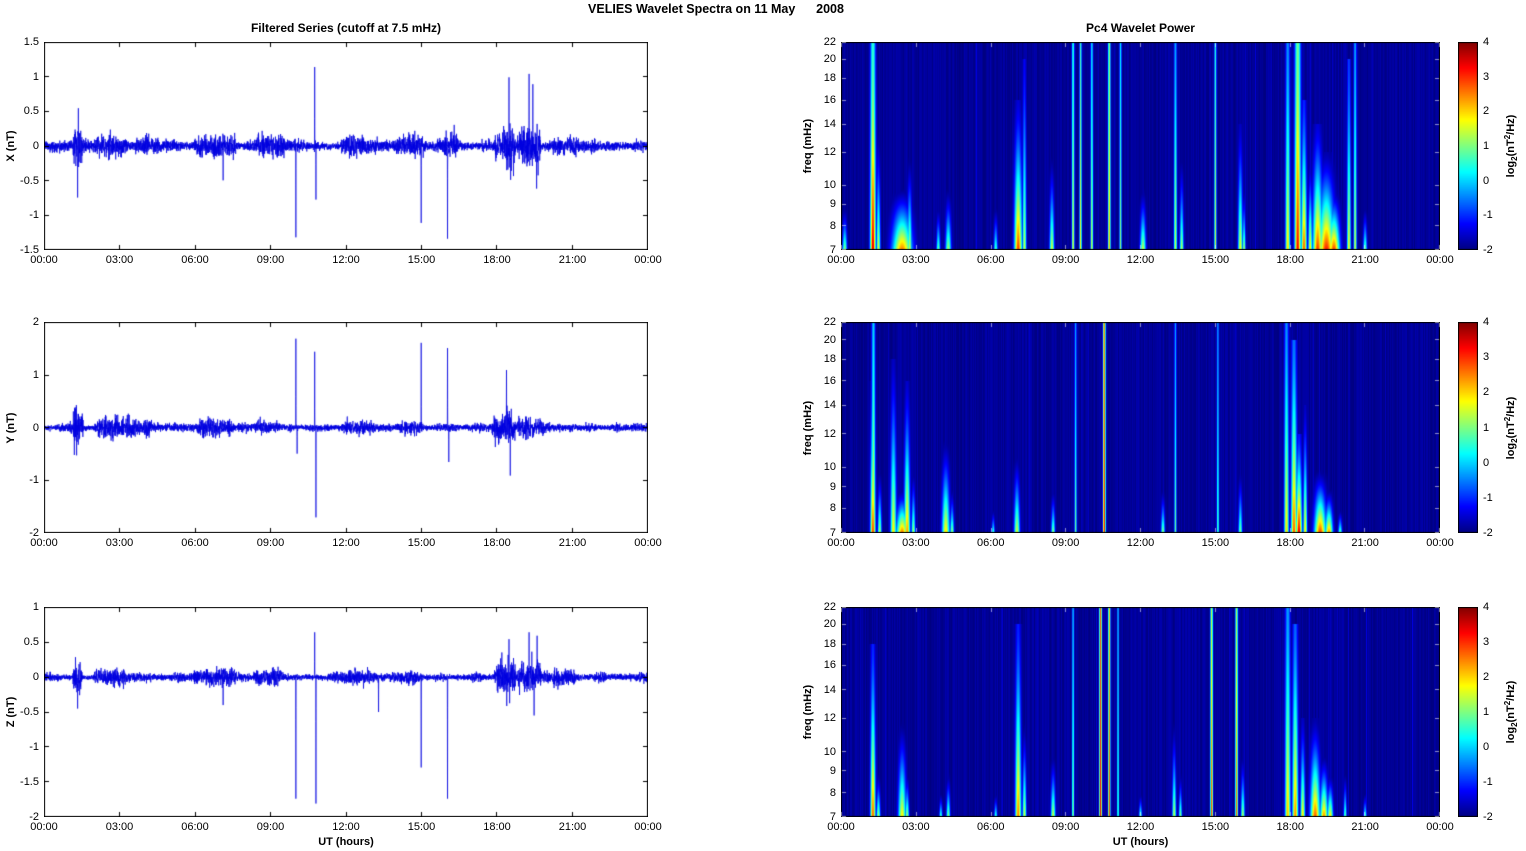 This screenshot has height=851, width=1526. I want to click on ts-x-title: Filtered Series (cutoff at 7.5 mHz), so click(346, 28).